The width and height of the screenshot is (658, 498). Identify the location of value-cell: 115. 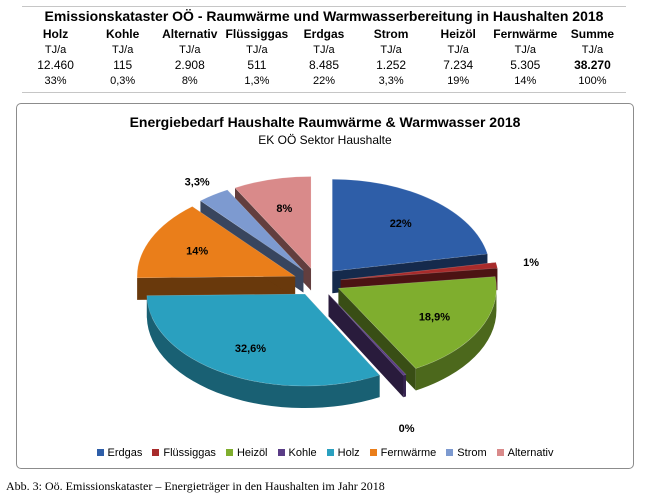
(123, 65).